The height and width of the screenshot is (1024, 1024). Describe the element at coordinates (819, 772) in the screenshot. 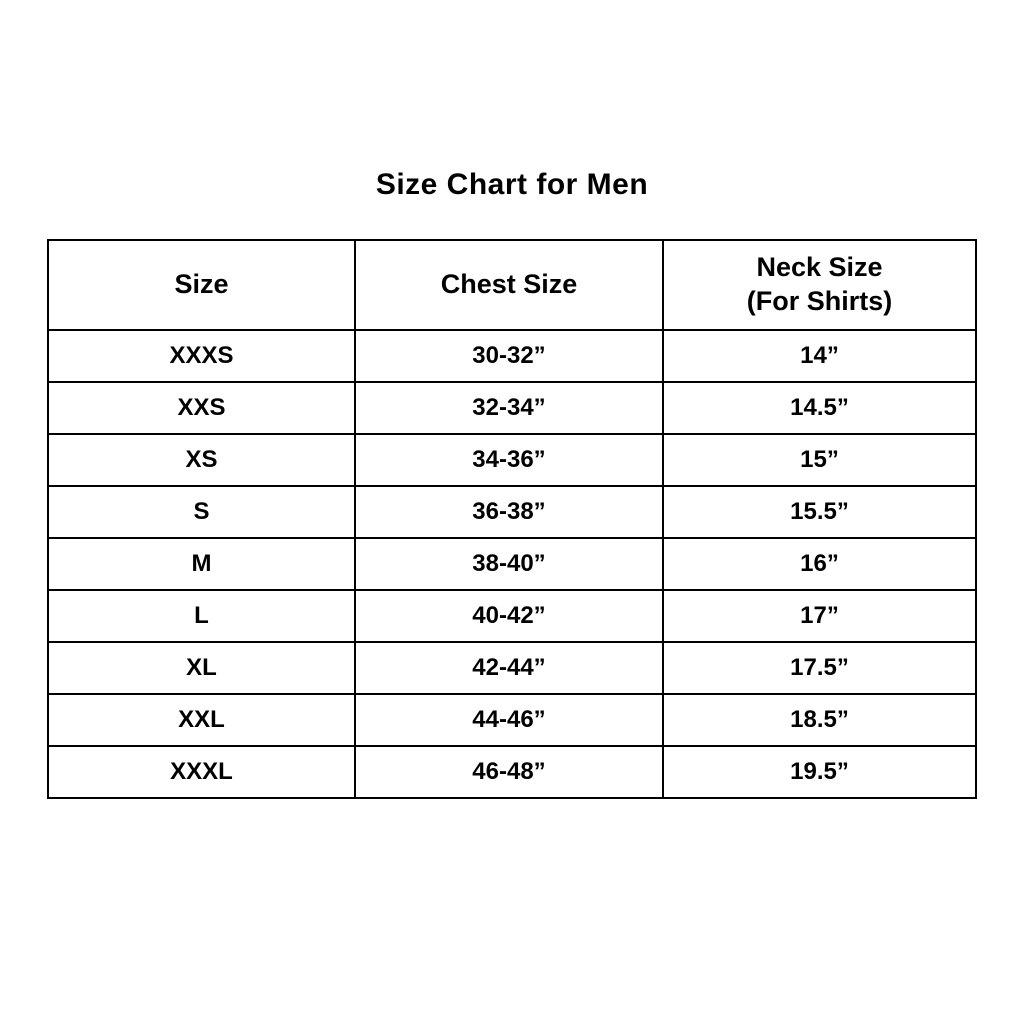

I see `neck-size-cell: 19.5”` at that location.